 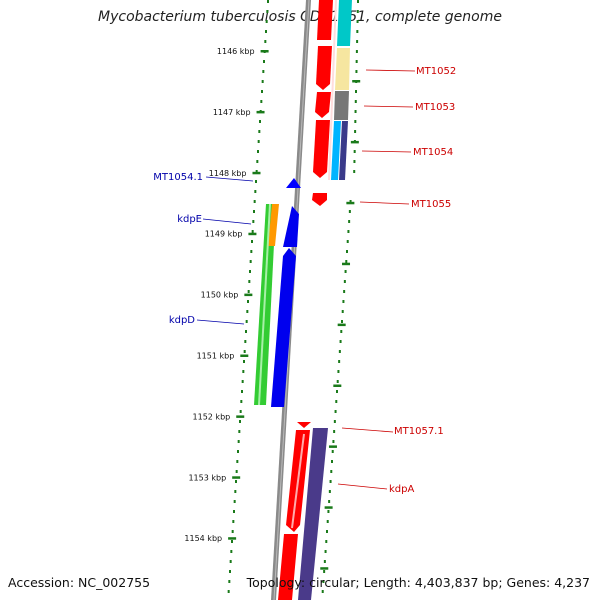 I want to click on gene-kdpd-blue, so click(x=283, y=327).